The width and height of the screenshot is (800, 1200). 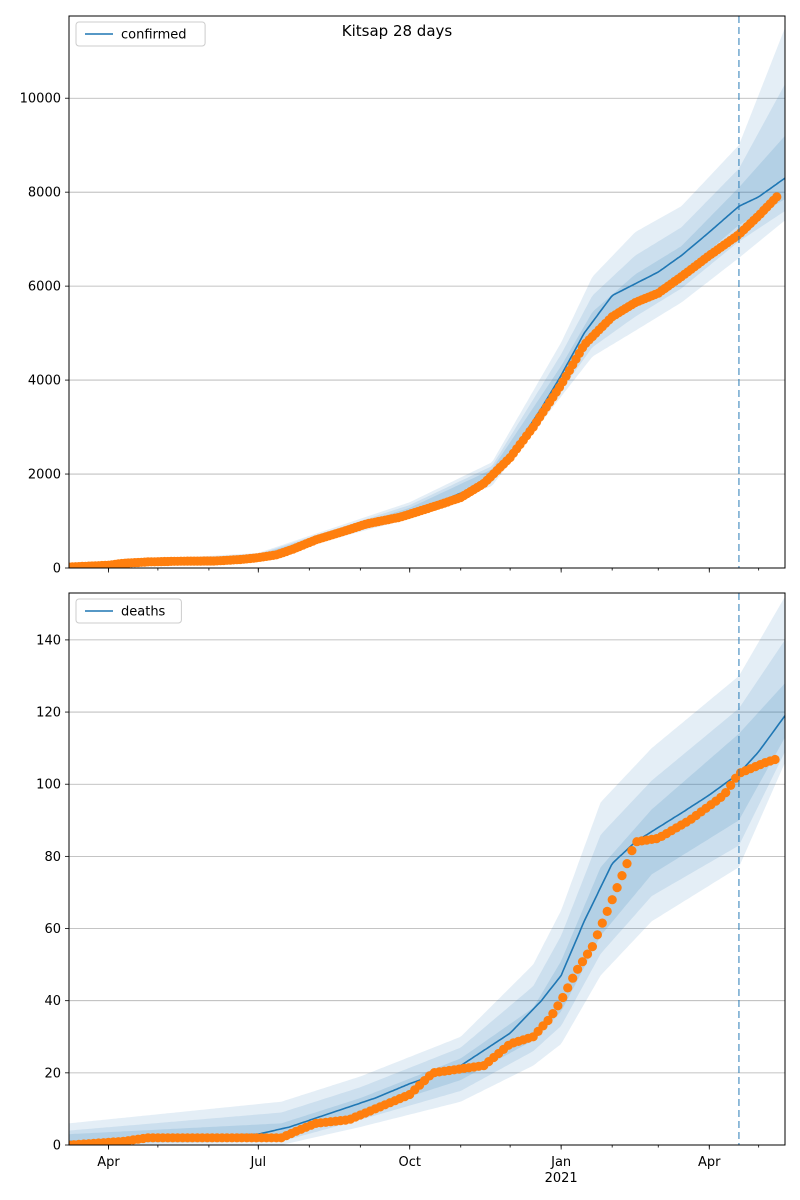 I want to click on x-tick-label: Jan, so click(x=560, y=1162).